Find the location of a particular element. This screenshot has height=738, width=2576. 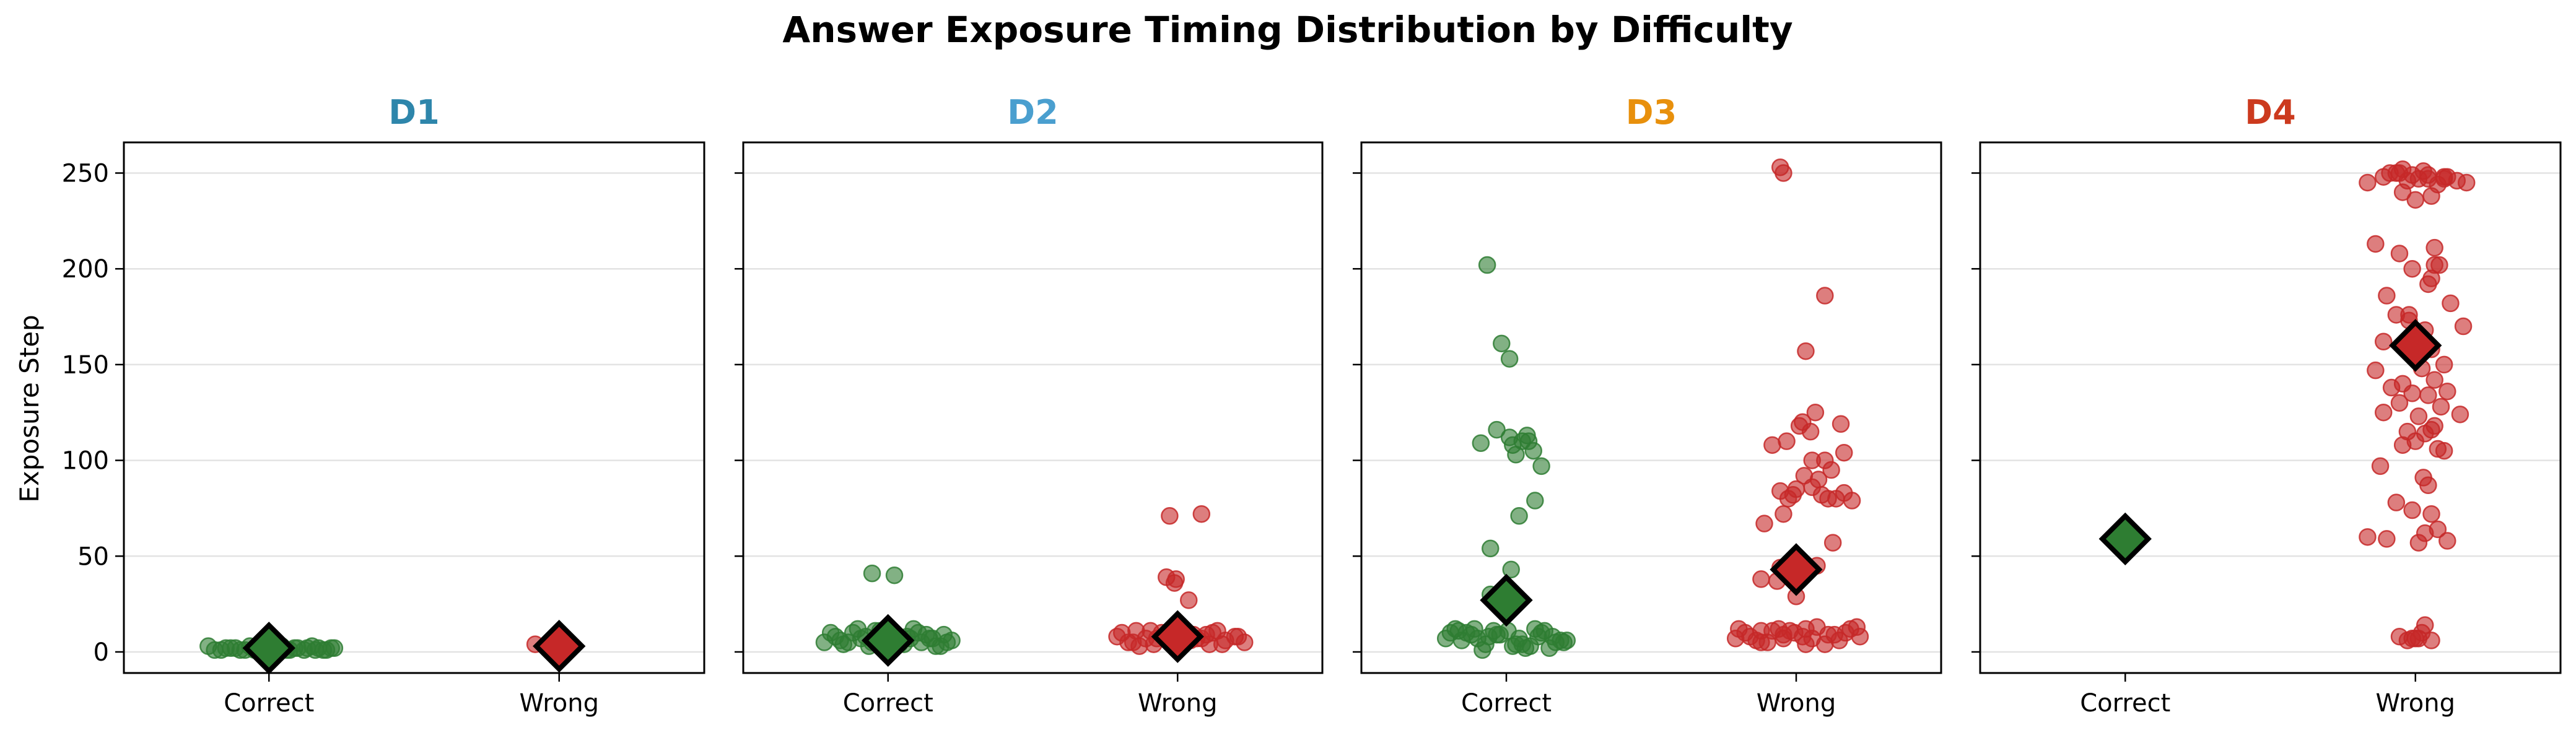

y-axis-label: Exposure Step is located at coordinates (29, 408).